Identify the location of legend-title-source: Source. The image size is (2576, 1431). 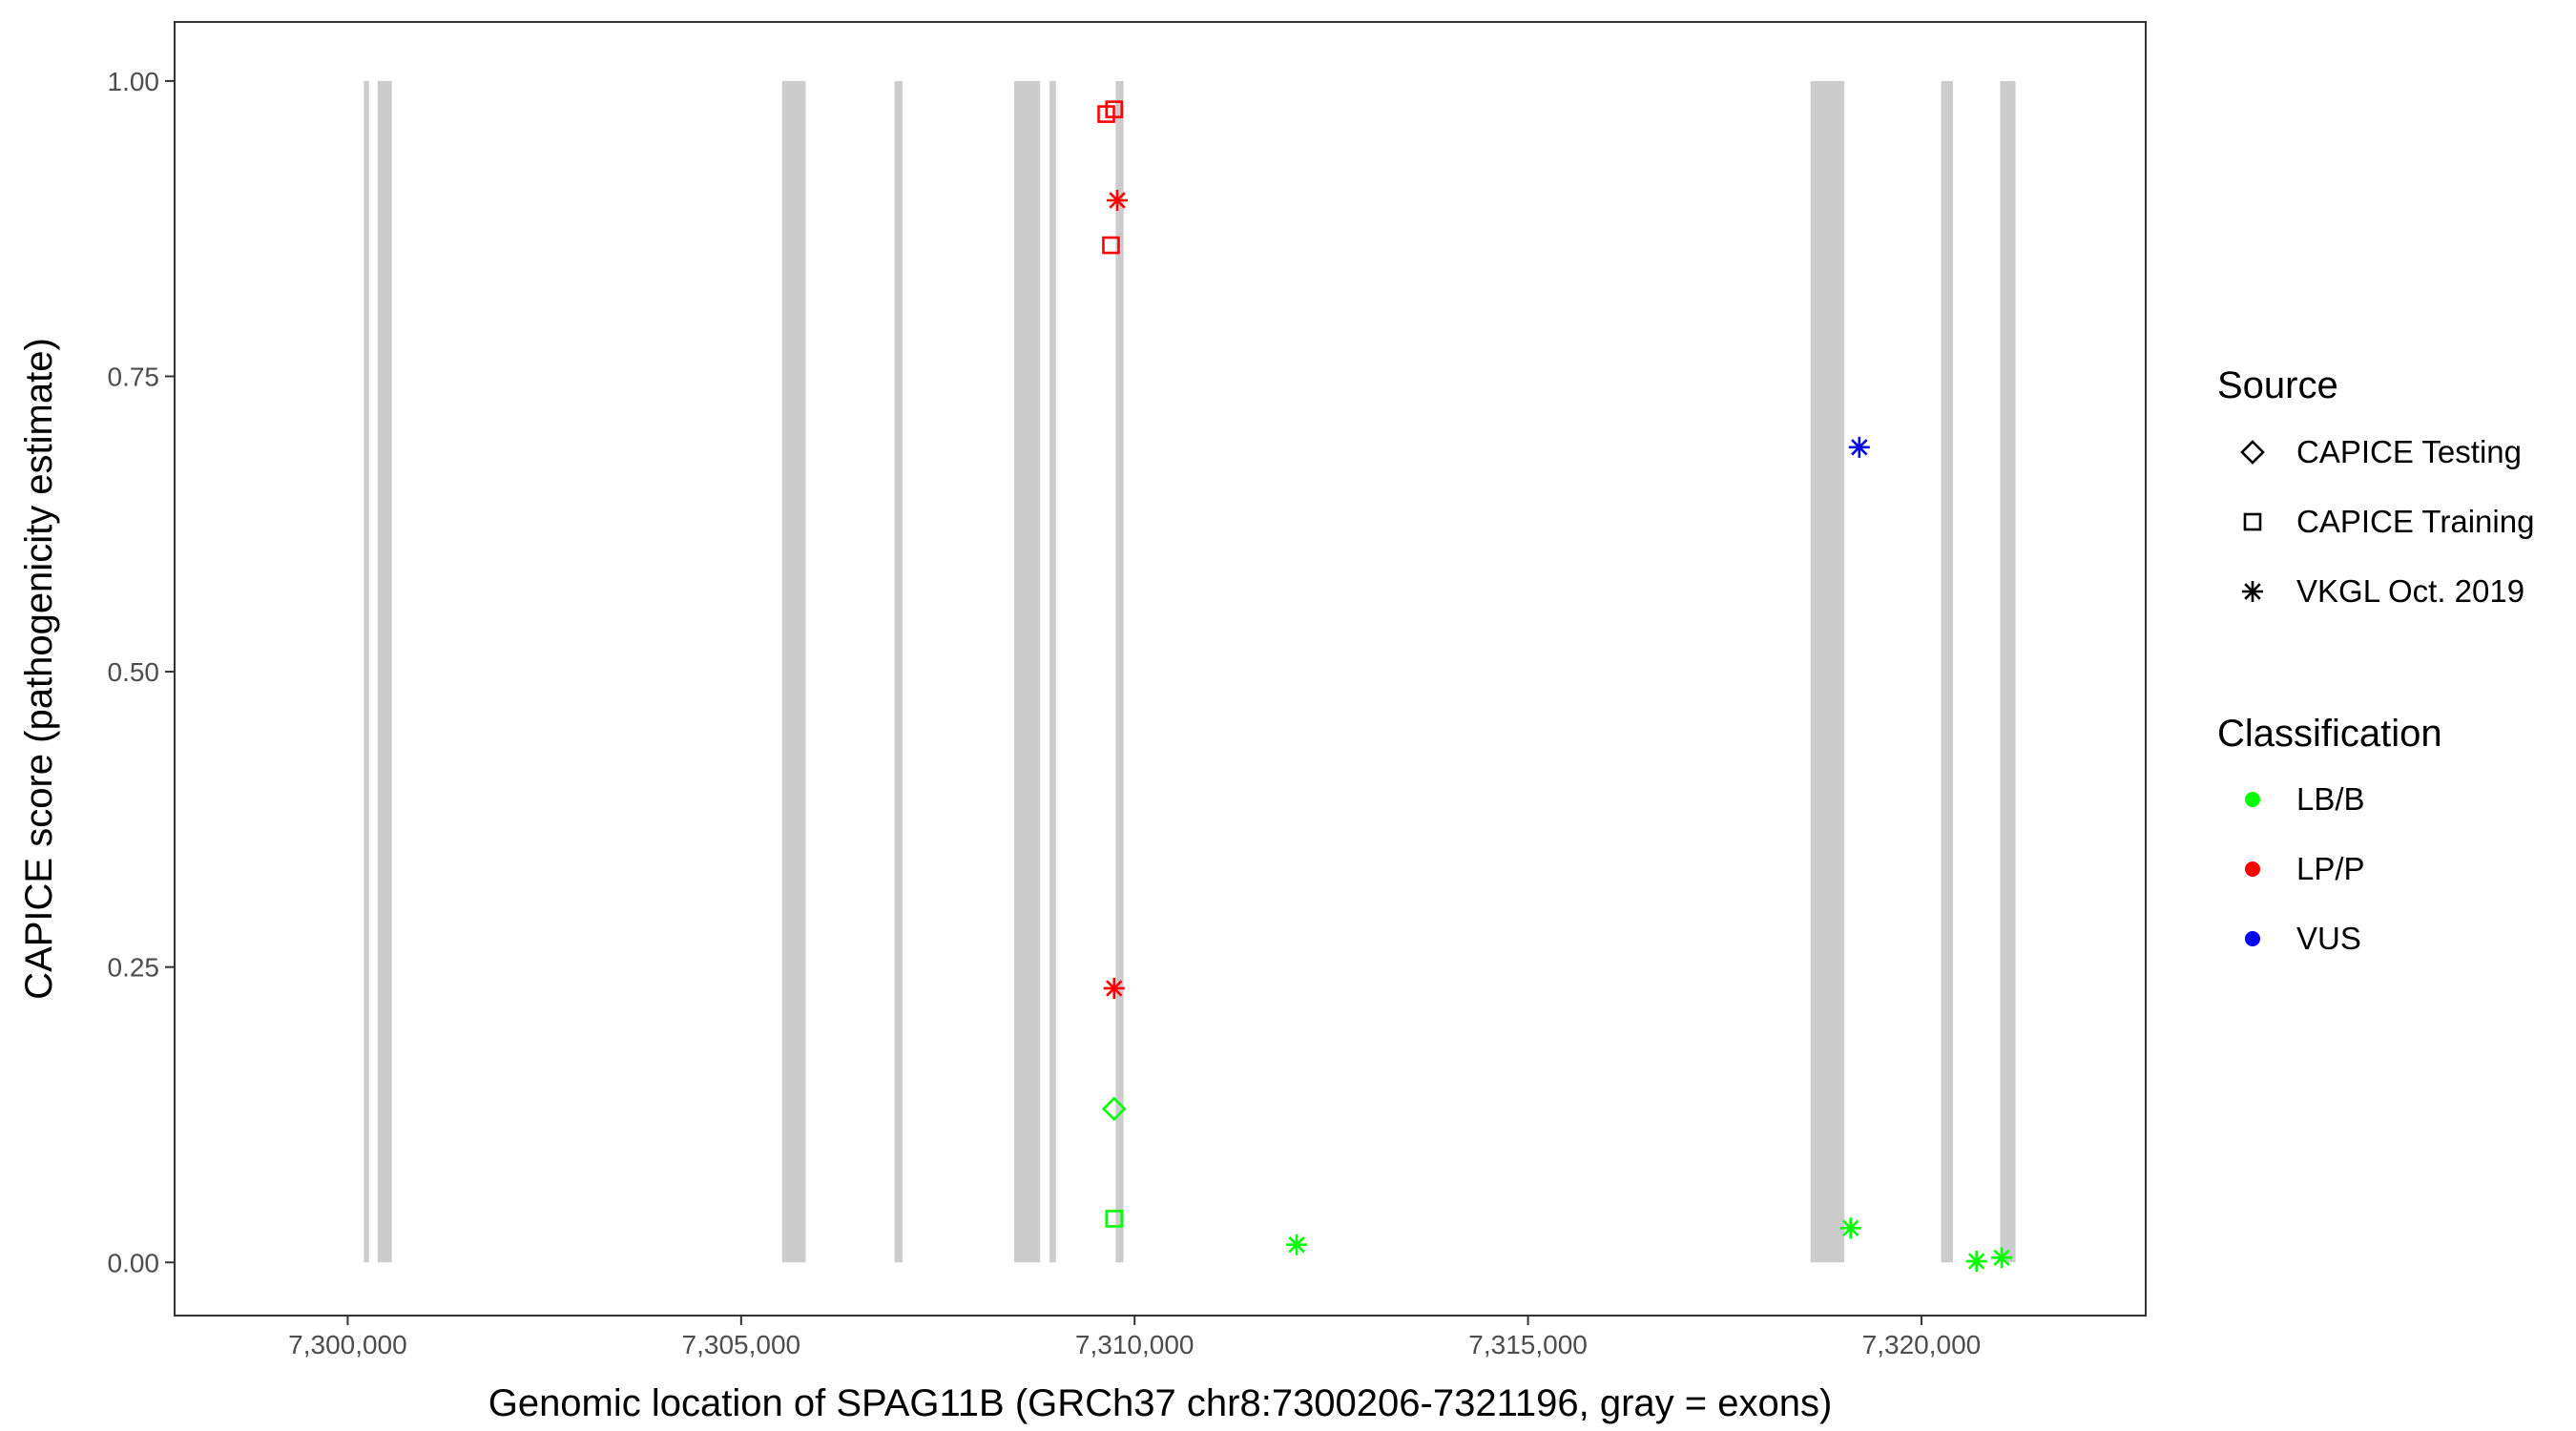
(2277, 385).